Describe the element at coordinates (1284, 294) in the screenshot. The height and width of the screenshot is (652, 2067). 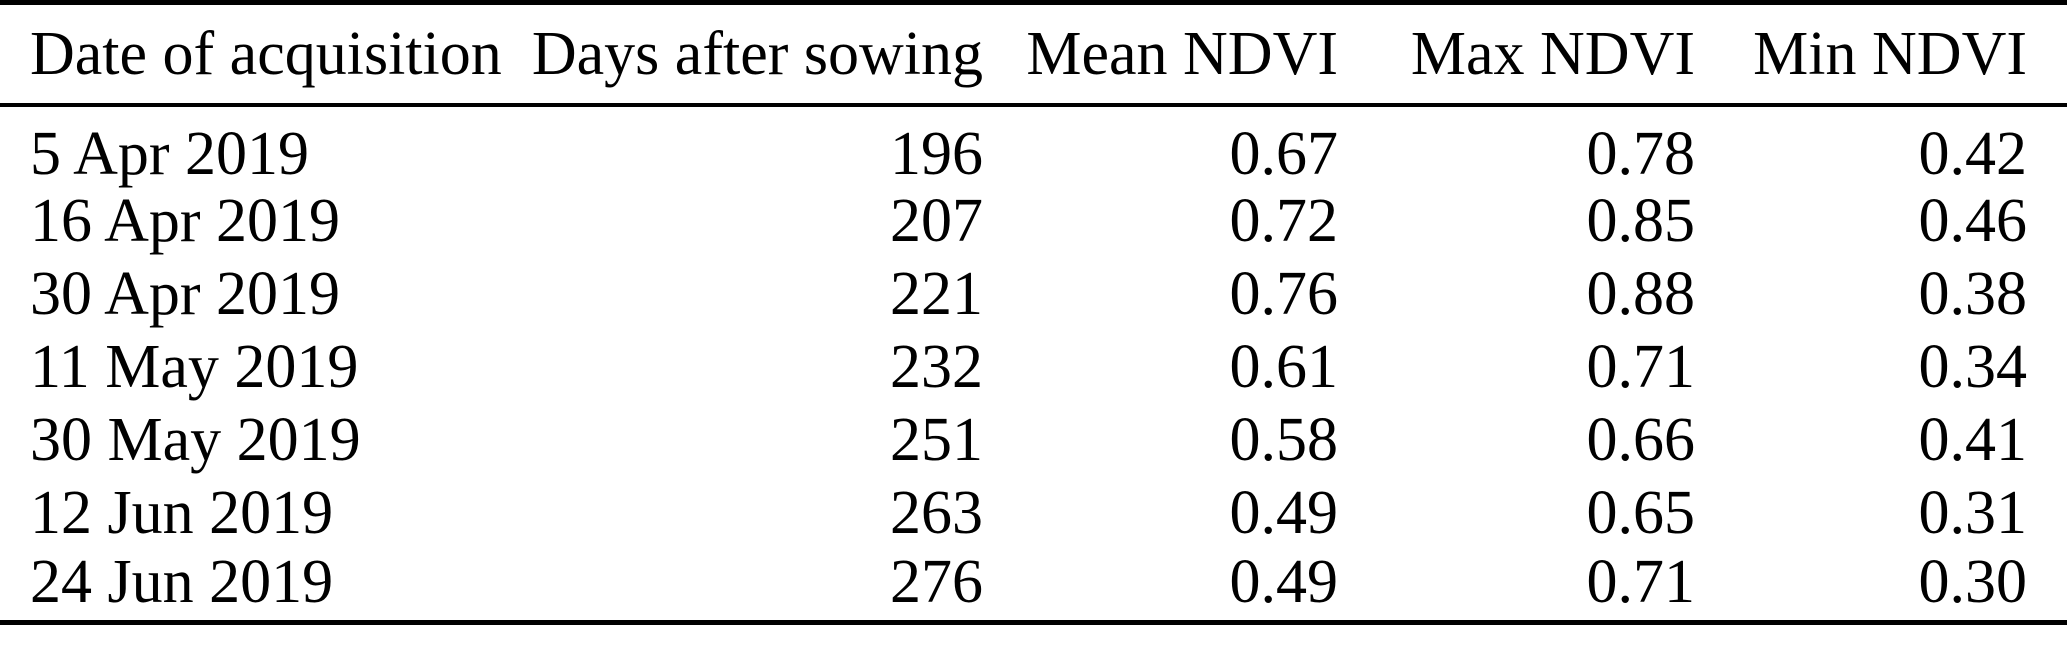
I see `mean-ndvi-cell: 0.76` at that location.